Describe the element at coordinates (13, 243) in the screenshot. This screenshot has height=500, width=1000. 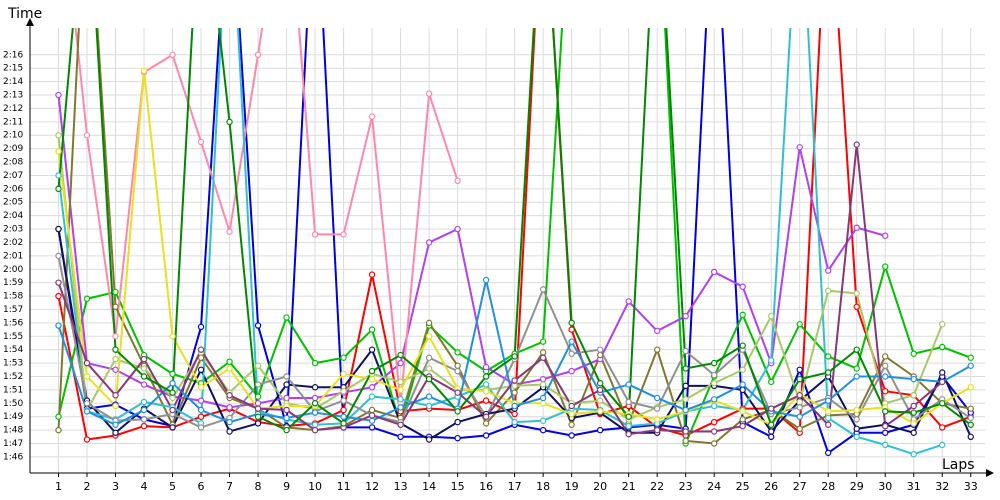
I see `y-tick-label: 2:02` at that location.